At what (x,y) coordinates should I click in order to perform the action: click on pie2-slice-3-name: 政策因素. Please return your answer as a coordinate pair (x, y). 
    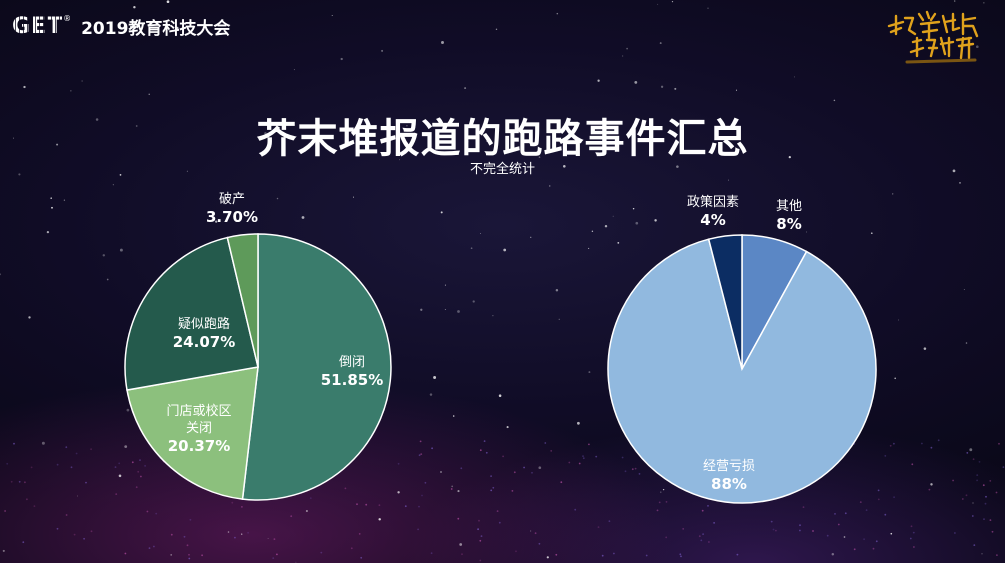
    Looking at the image, I should click on (713, 202).